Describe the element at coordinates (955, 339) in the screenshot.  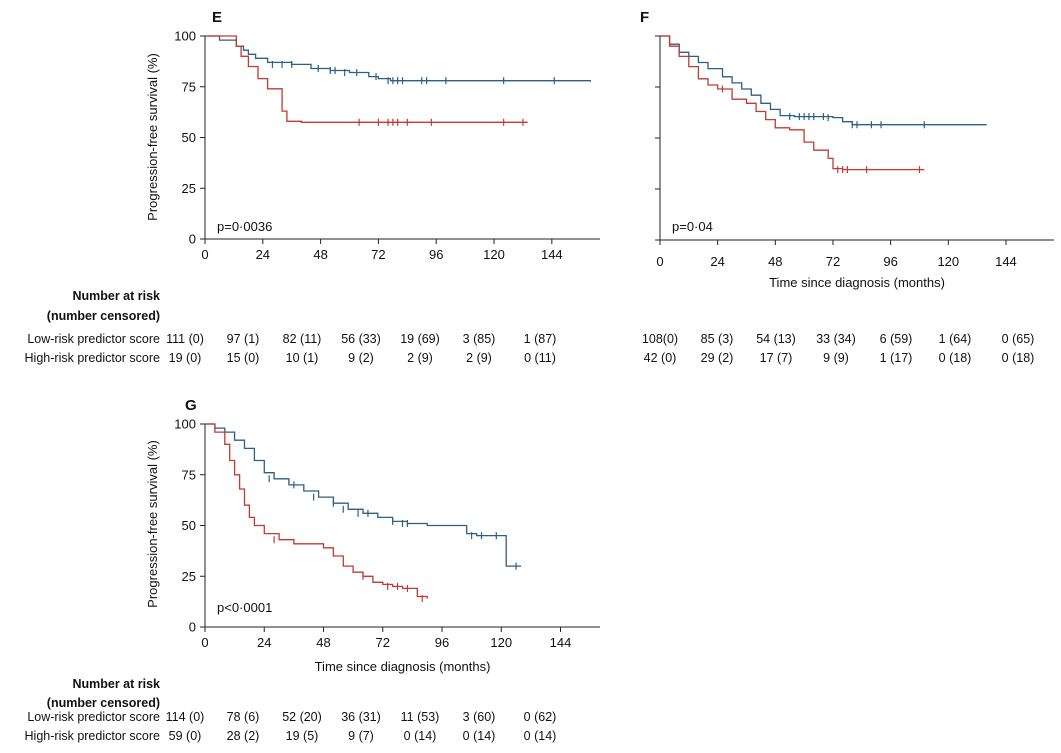
I see `risk-count: 1 (64)` at that location.